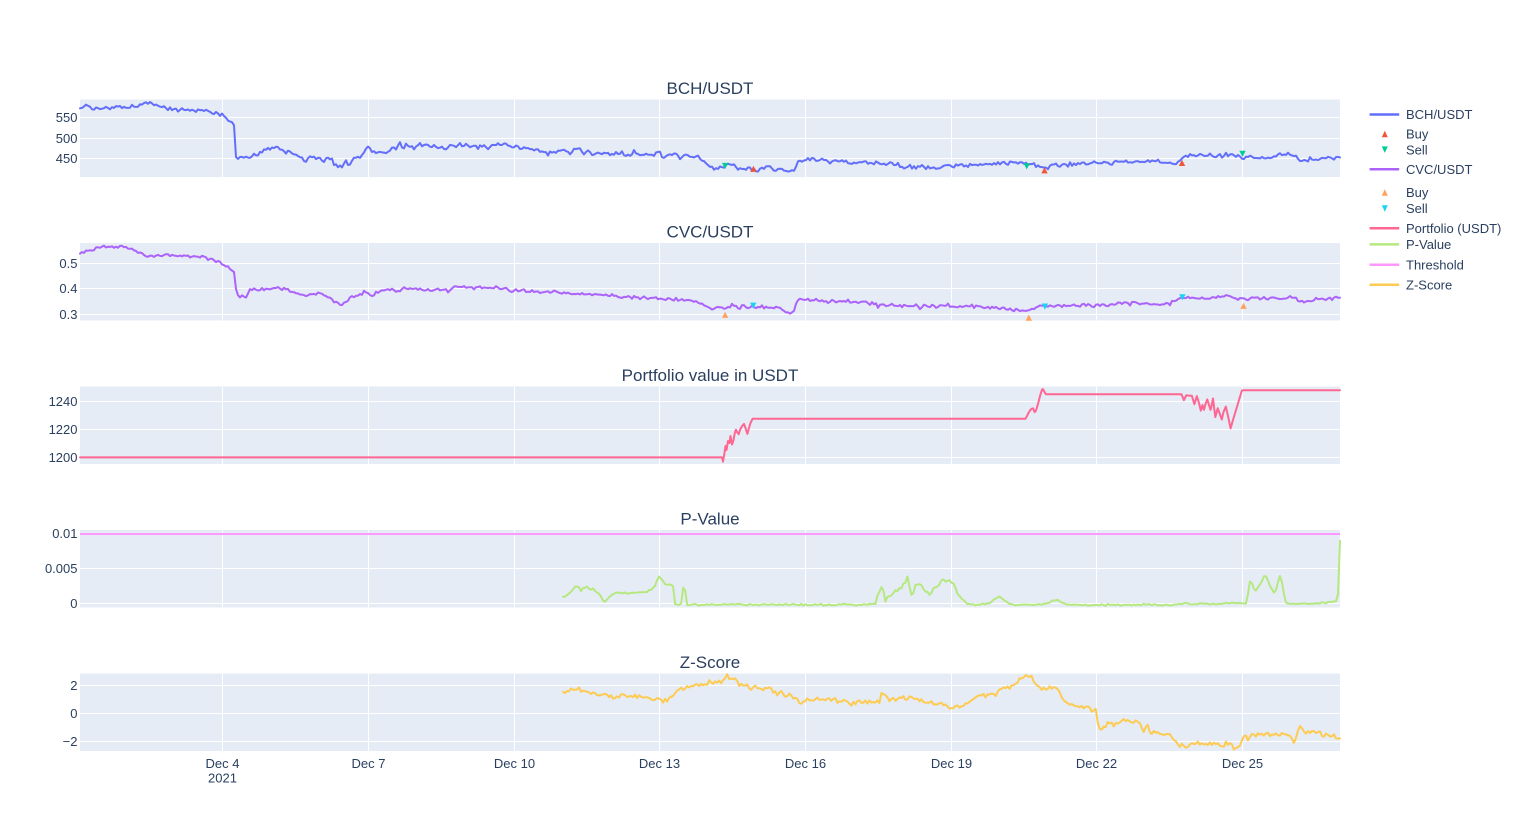 Image resolution: width=1520 pixels, height=837 pixels. I want to click on svg-text: Dec 7, so click(369, 763).